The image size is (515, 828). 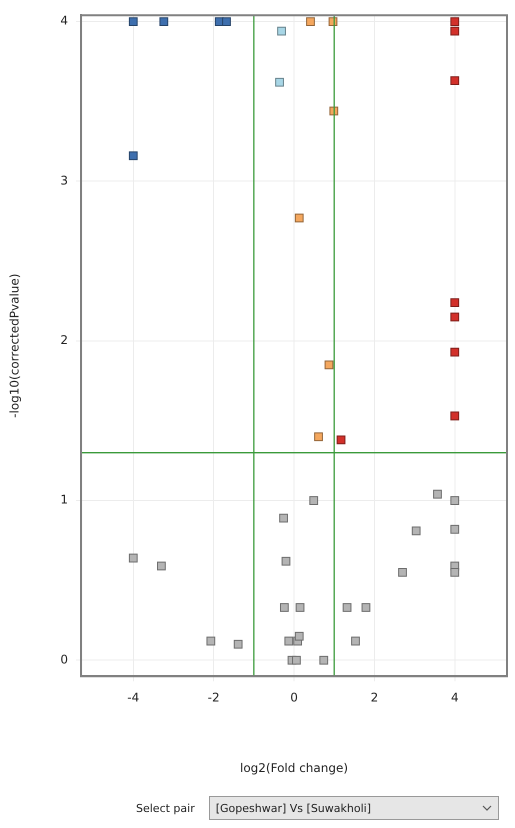 I want to click on x-tick-label: 4, so click(x=454, y=697).